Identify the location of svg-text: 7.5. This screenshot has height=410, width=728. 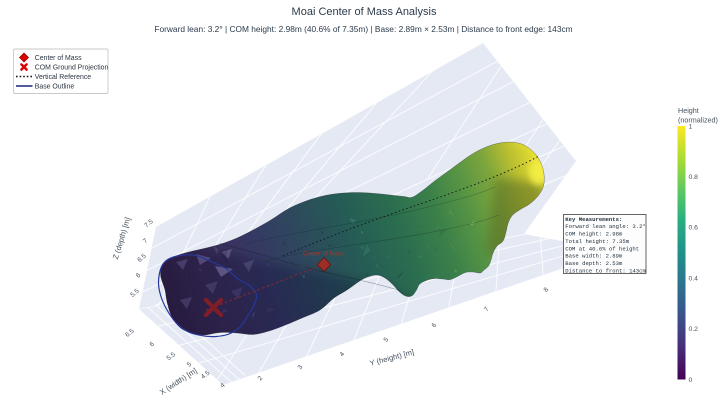
(149, 223).